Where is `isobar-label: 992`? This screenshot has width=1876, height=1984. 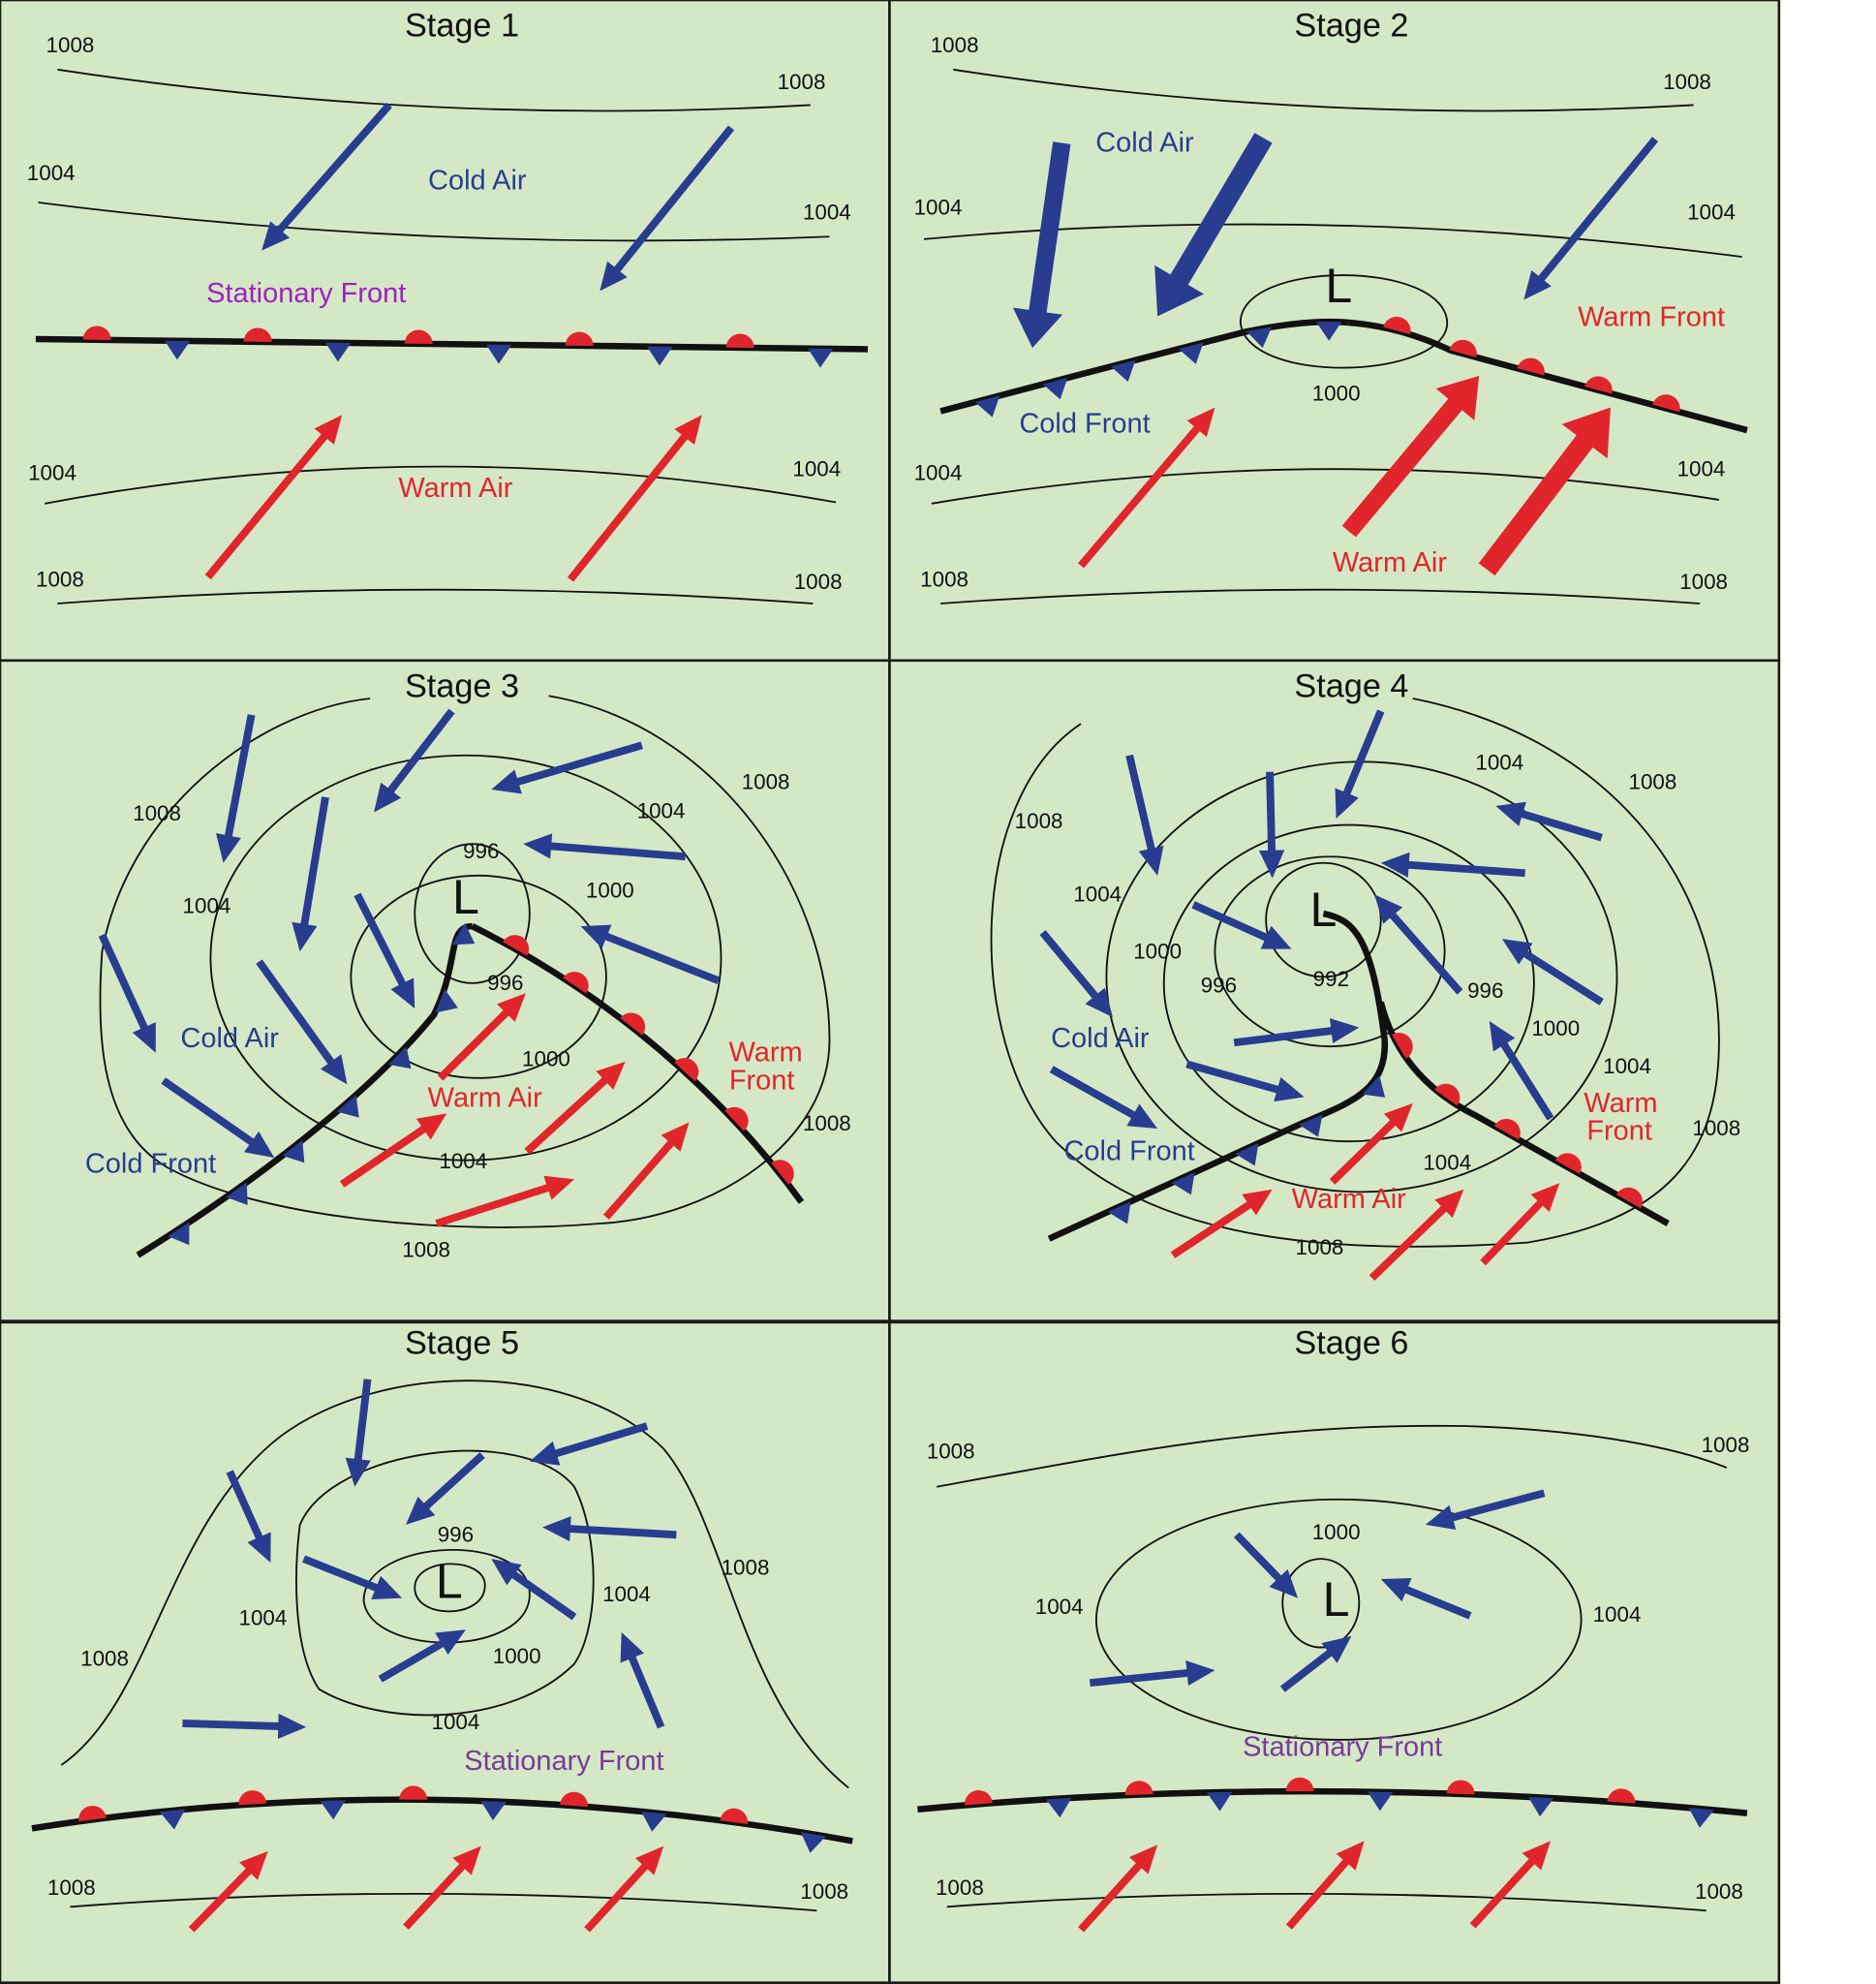
isobar-label: 992 is located at coordinates (1331, 979).